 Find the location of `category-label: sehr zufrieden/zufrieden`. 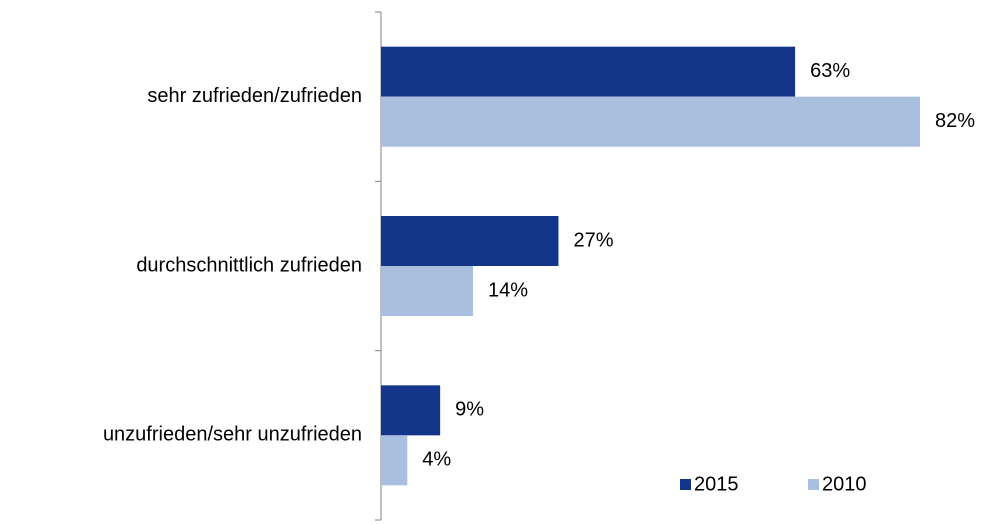

category-label: sehr zufrieden/zufrieden is located at coordinates (254, 96).